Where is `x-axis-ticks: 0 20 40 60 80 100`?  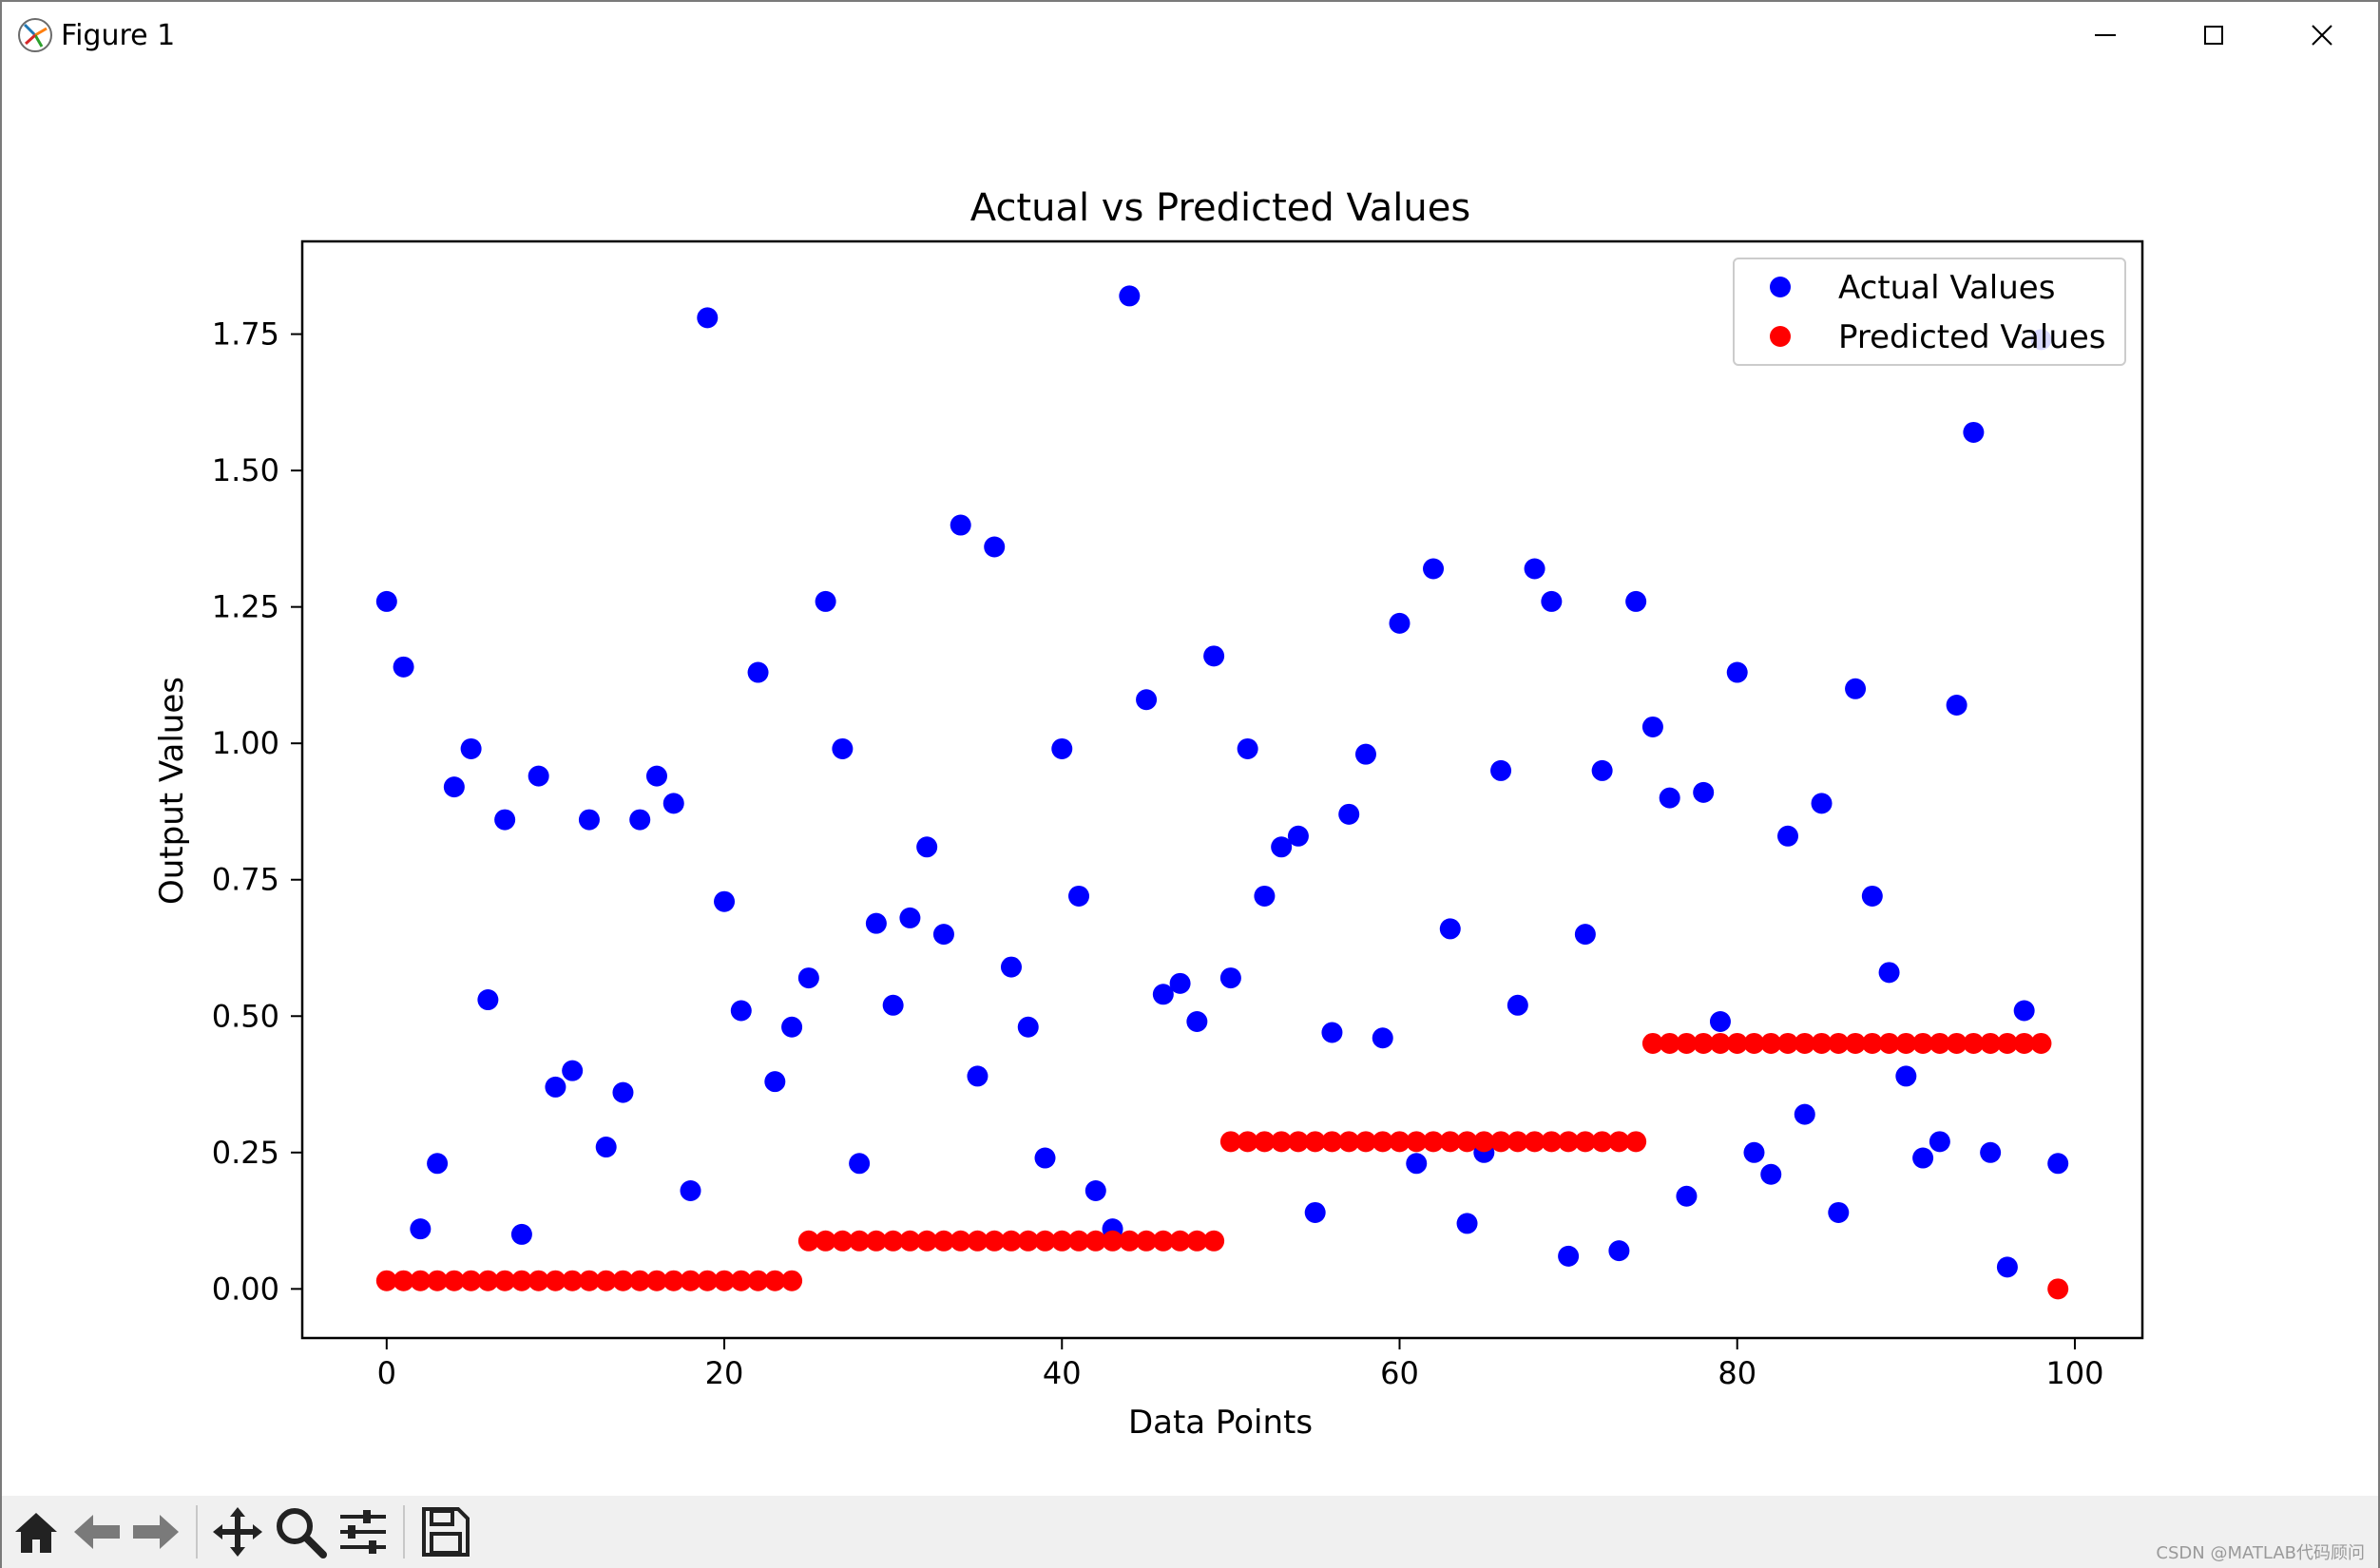
x-axis-ticks: 0 20 40 60 80 100 is located at coordinates (1240, 1365).